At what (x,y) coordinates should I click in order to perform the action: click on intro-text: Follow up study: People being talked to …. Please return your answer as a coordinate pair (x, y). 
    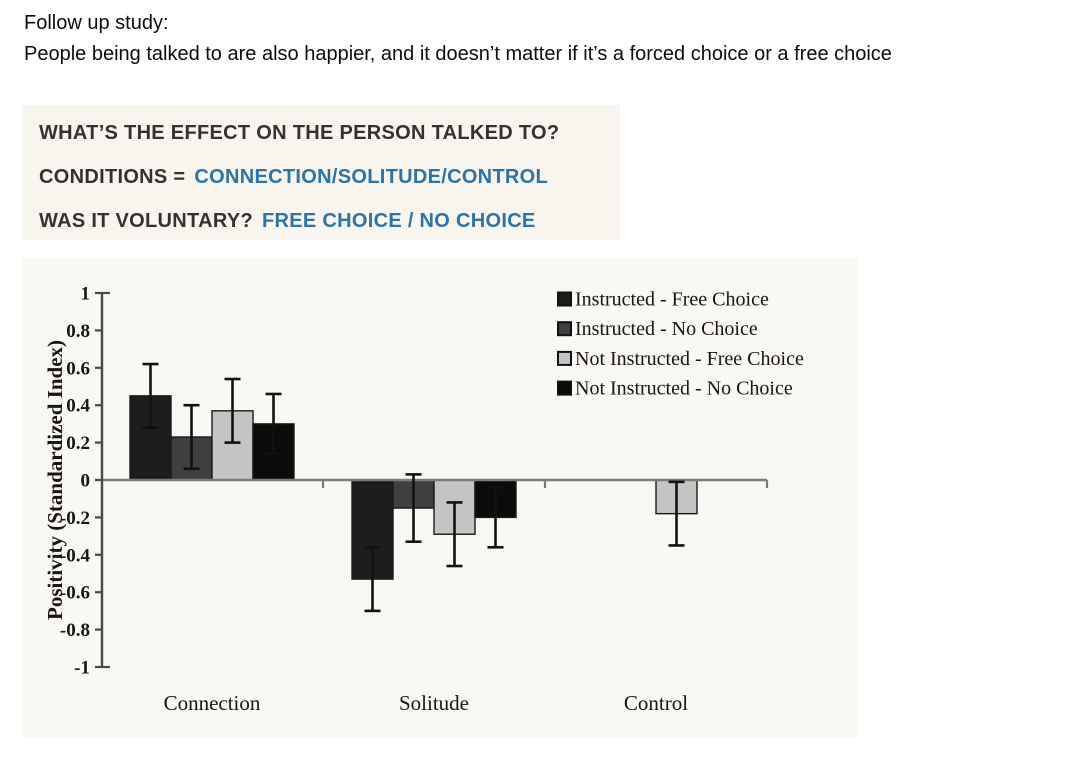
    Looking at the image, I should click on (458, 39).